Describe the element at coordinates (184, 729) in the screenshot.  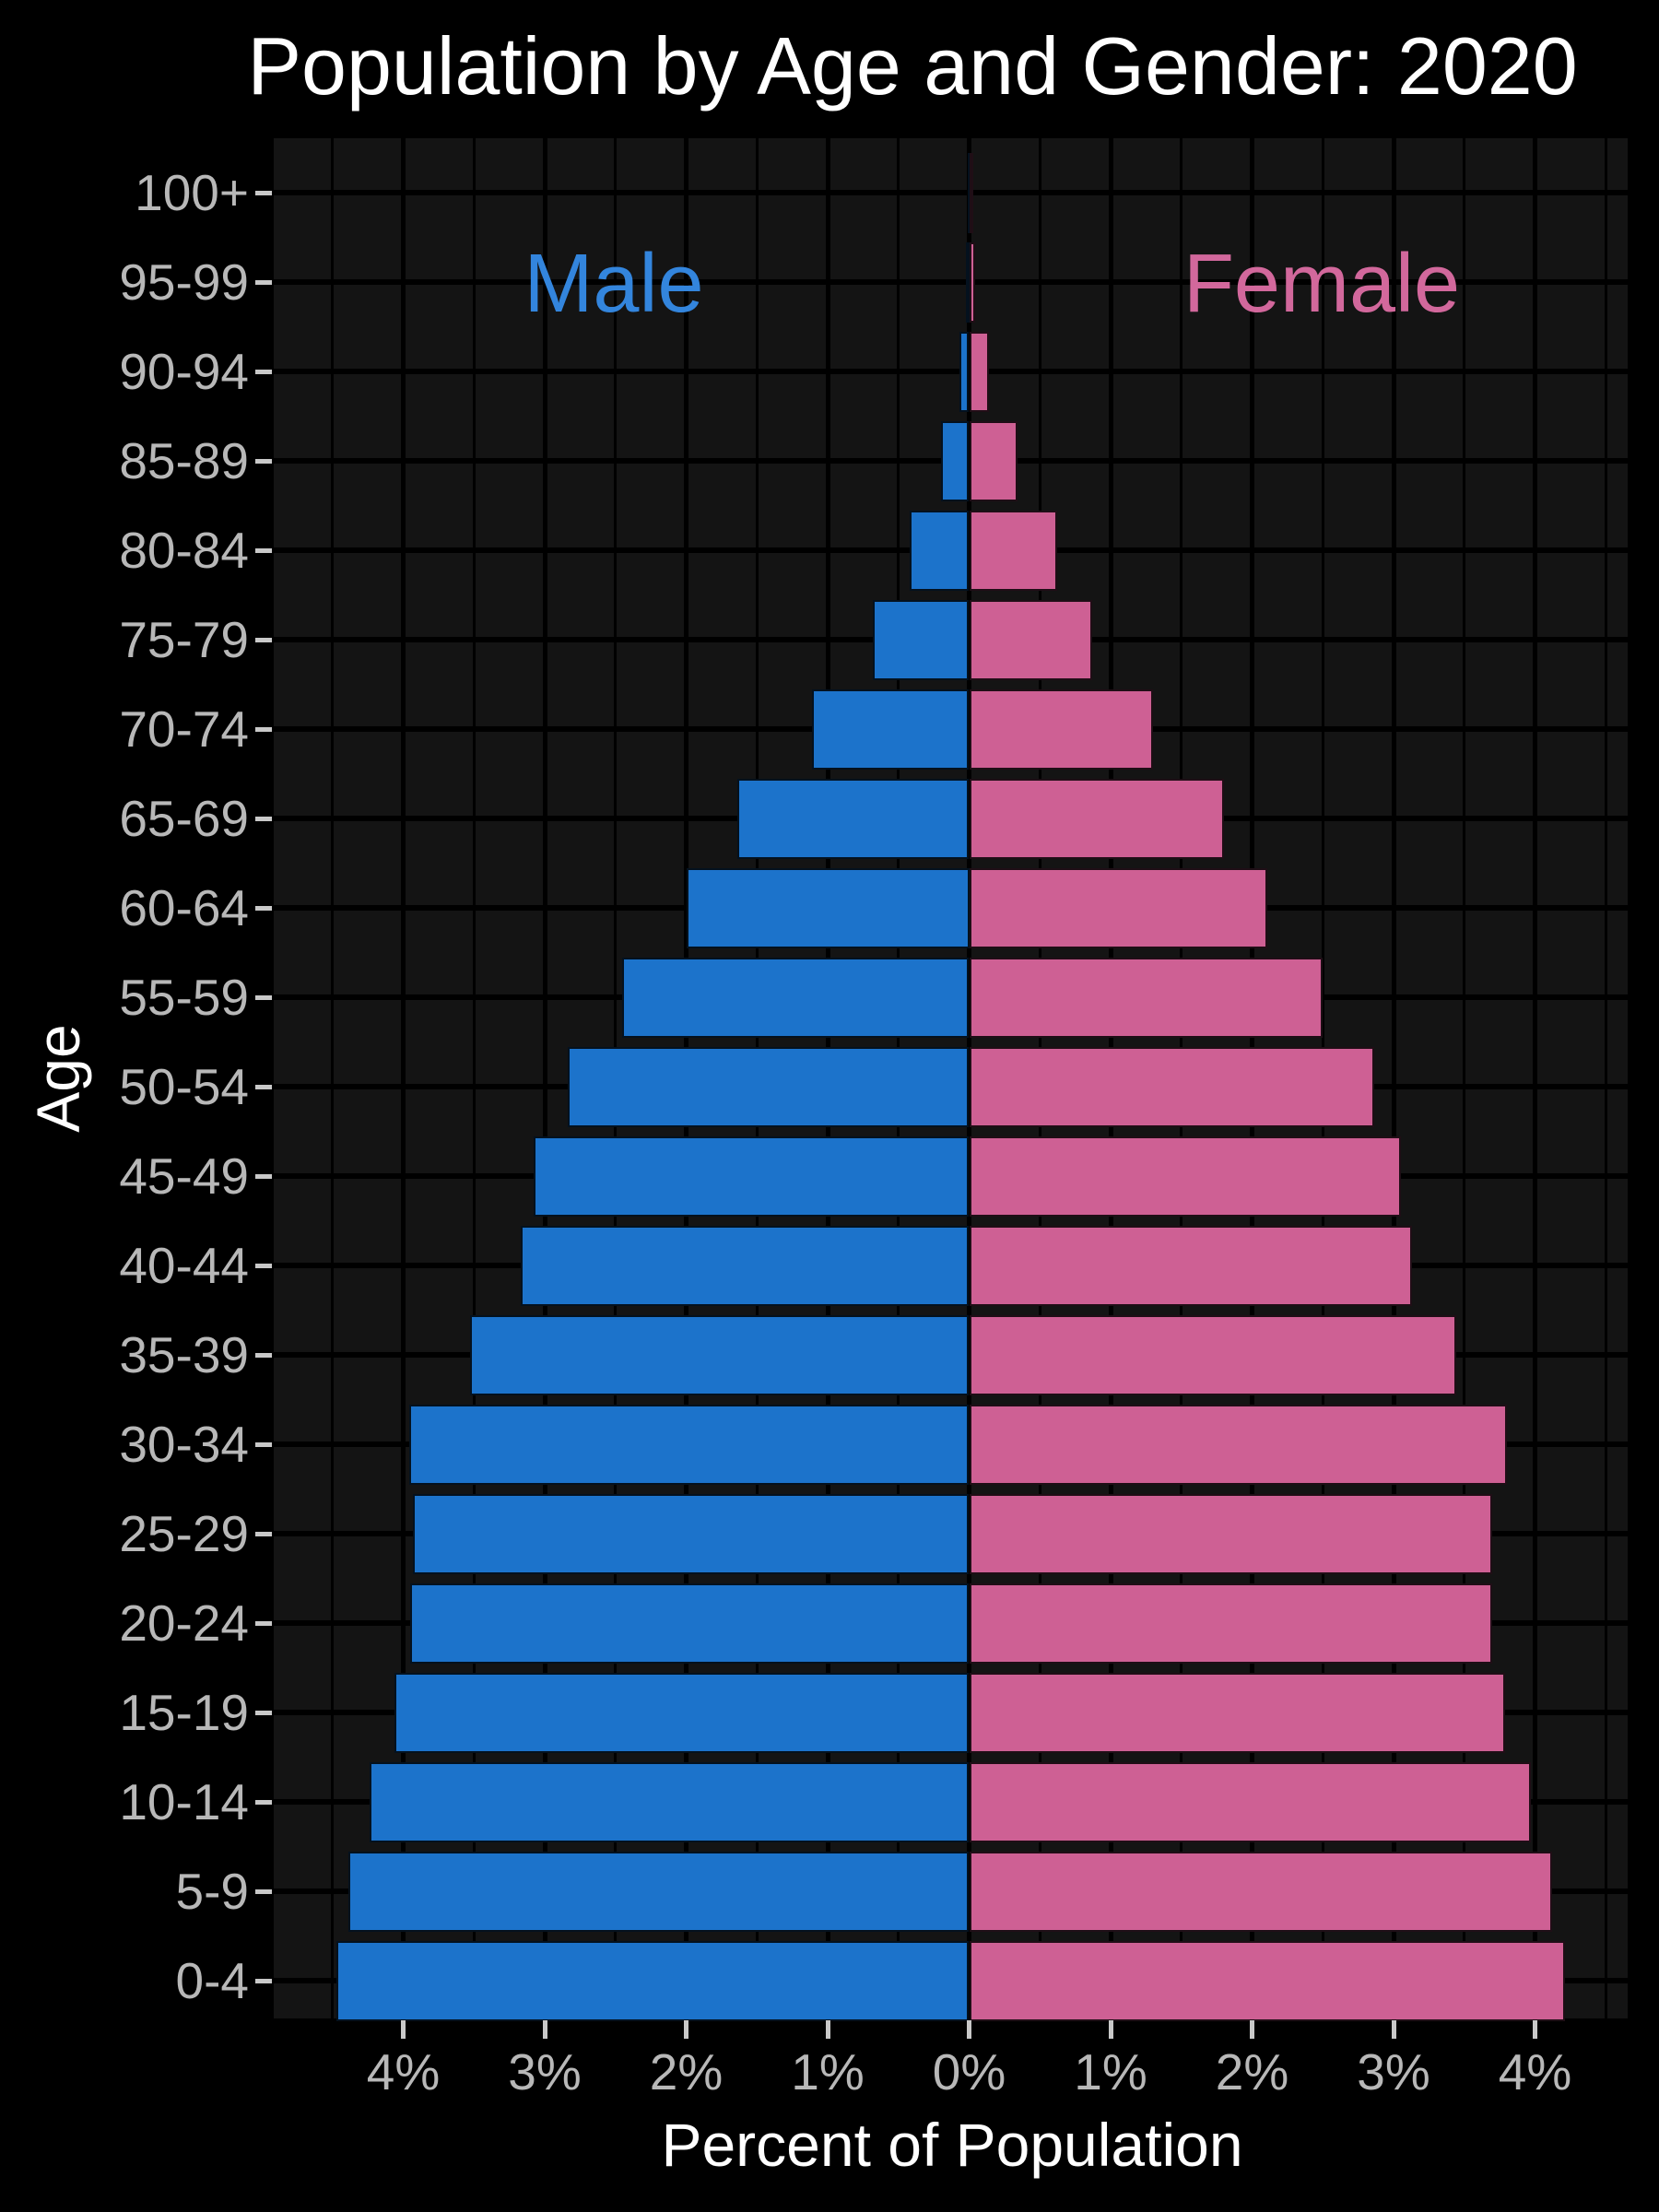
I see `y-tick-label-70-74: 70-74` at that location.